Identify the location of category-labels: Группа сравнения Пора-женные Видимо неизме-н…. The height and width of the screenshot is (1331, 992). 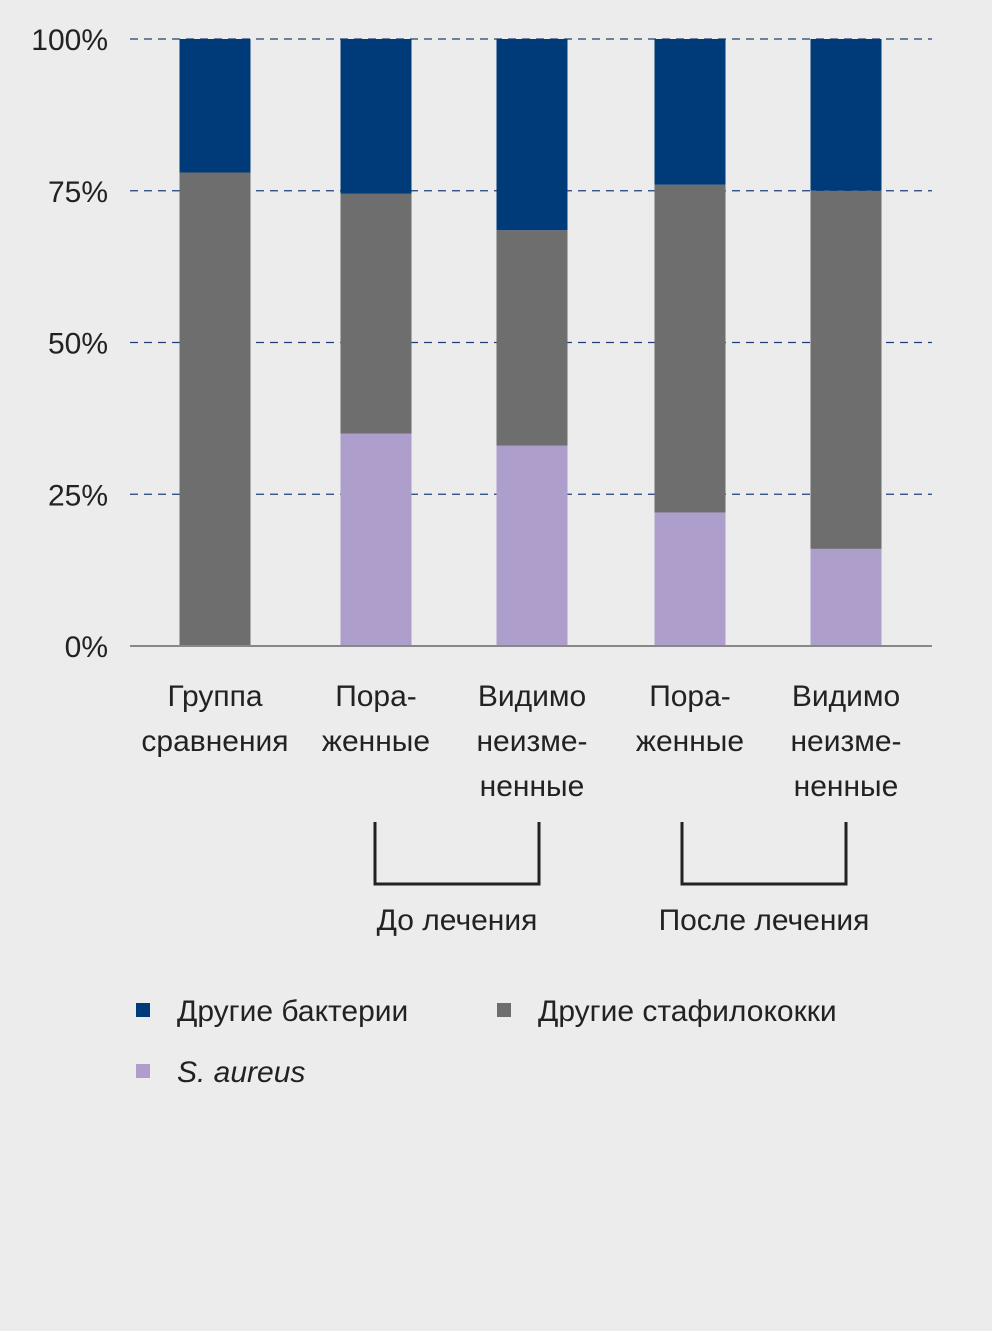
(521, 741).